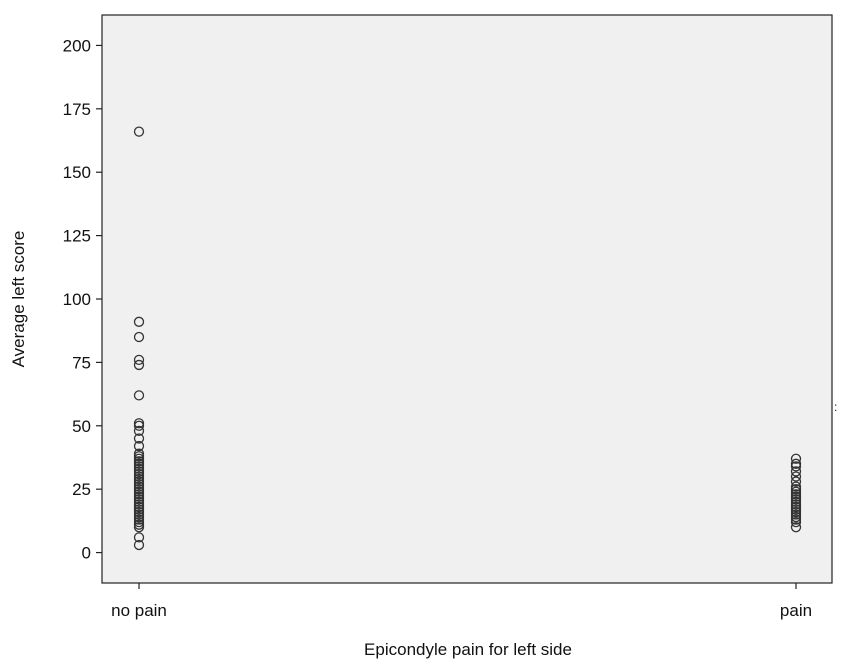 The image size is (841, 660). What do you see at coordinates (796, 610) in the screenshot?
I see `x-tick-label: pain` at bounding box center [796, 610].